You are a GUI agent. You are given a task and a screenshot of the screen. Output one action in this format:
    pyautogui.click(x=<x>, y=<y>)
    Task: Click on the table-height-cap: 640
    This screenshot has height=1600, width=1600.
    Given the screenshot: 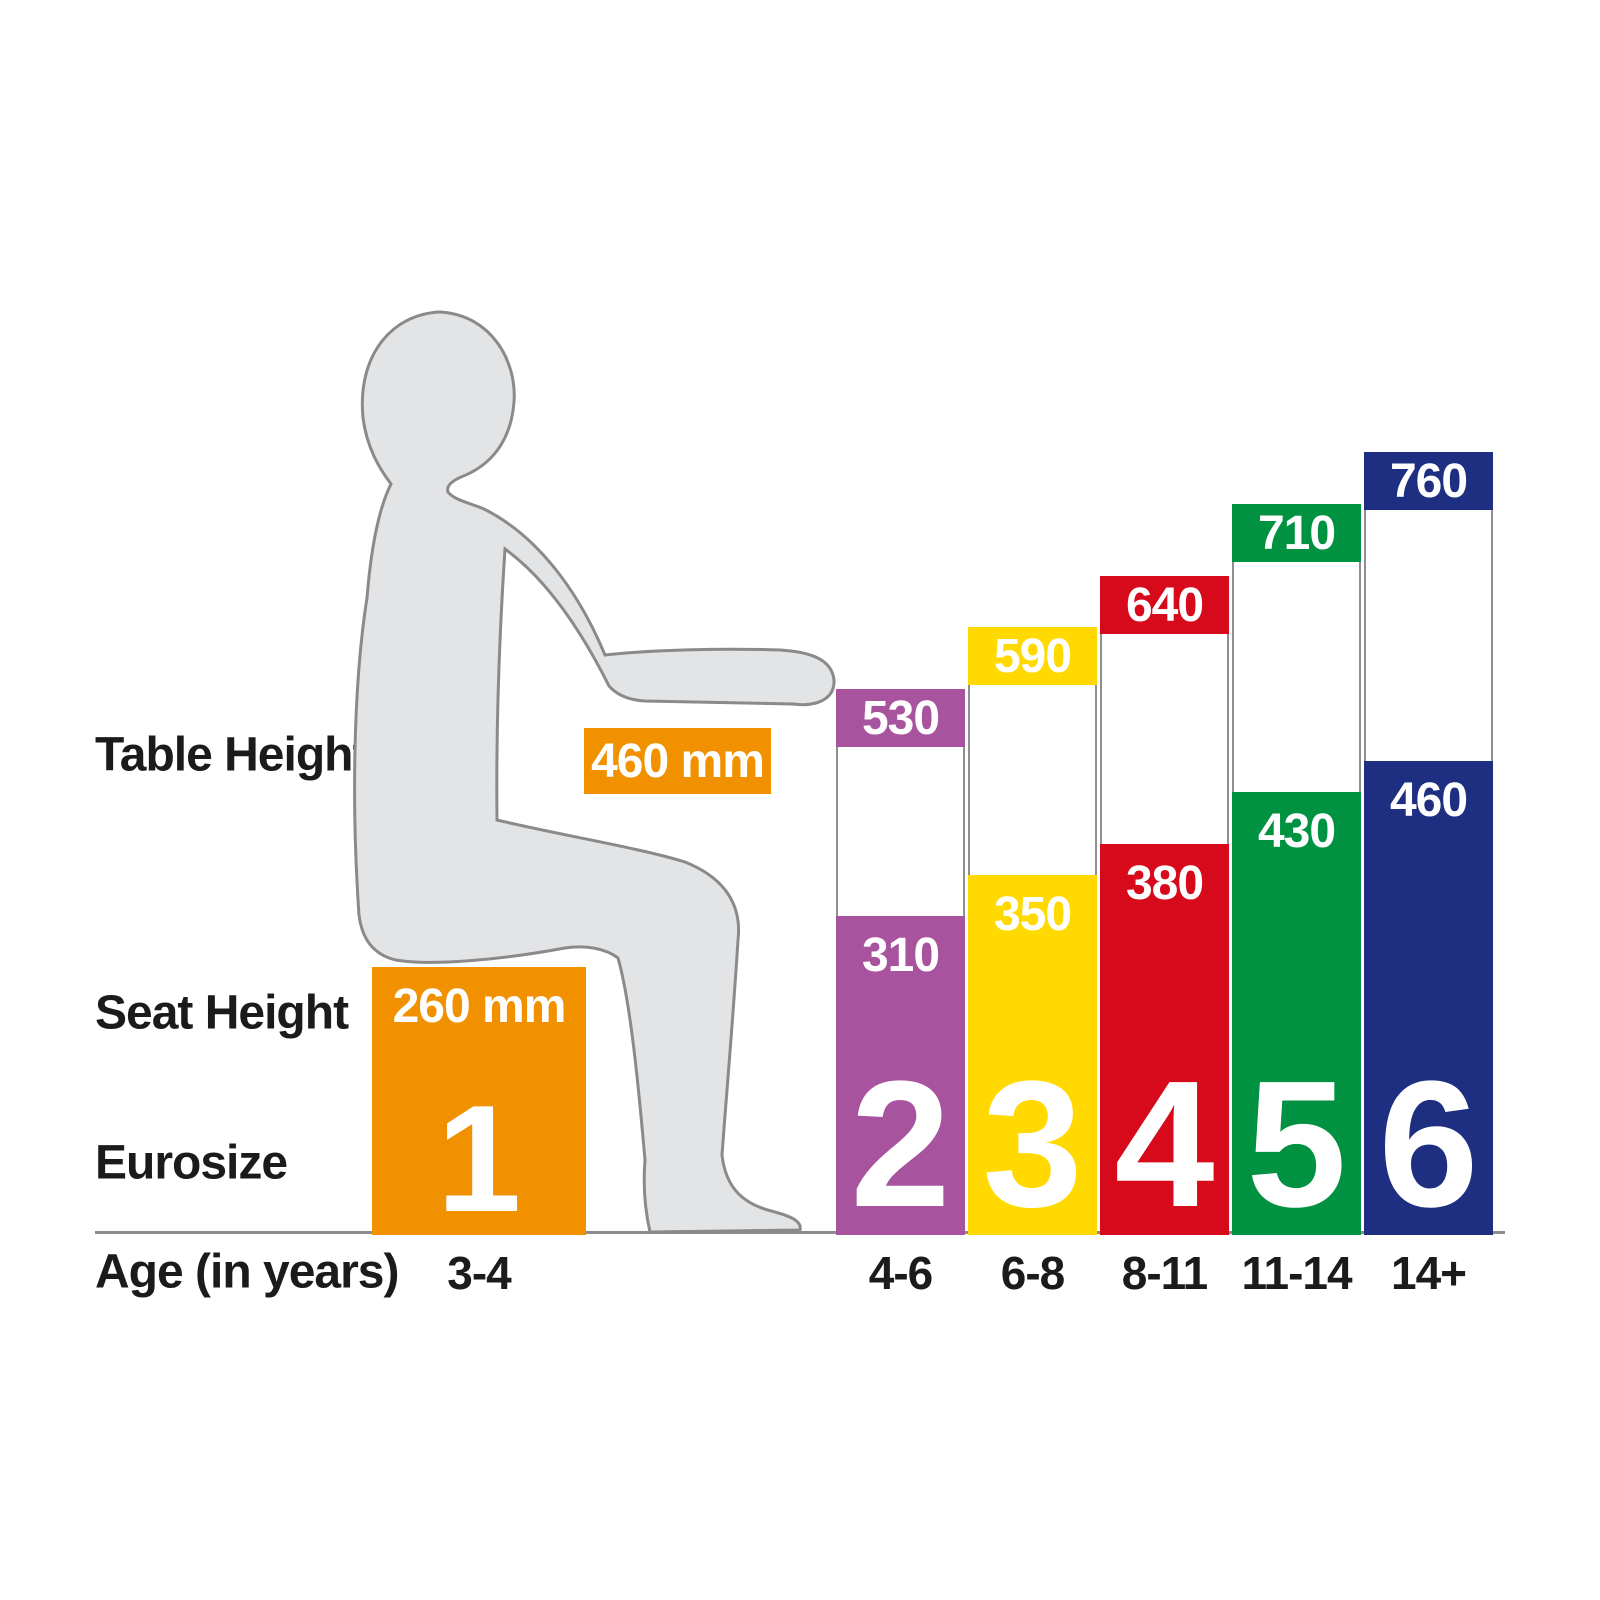 What is the action you would take?
    pyautogui.click(x=1164, y=605)
    